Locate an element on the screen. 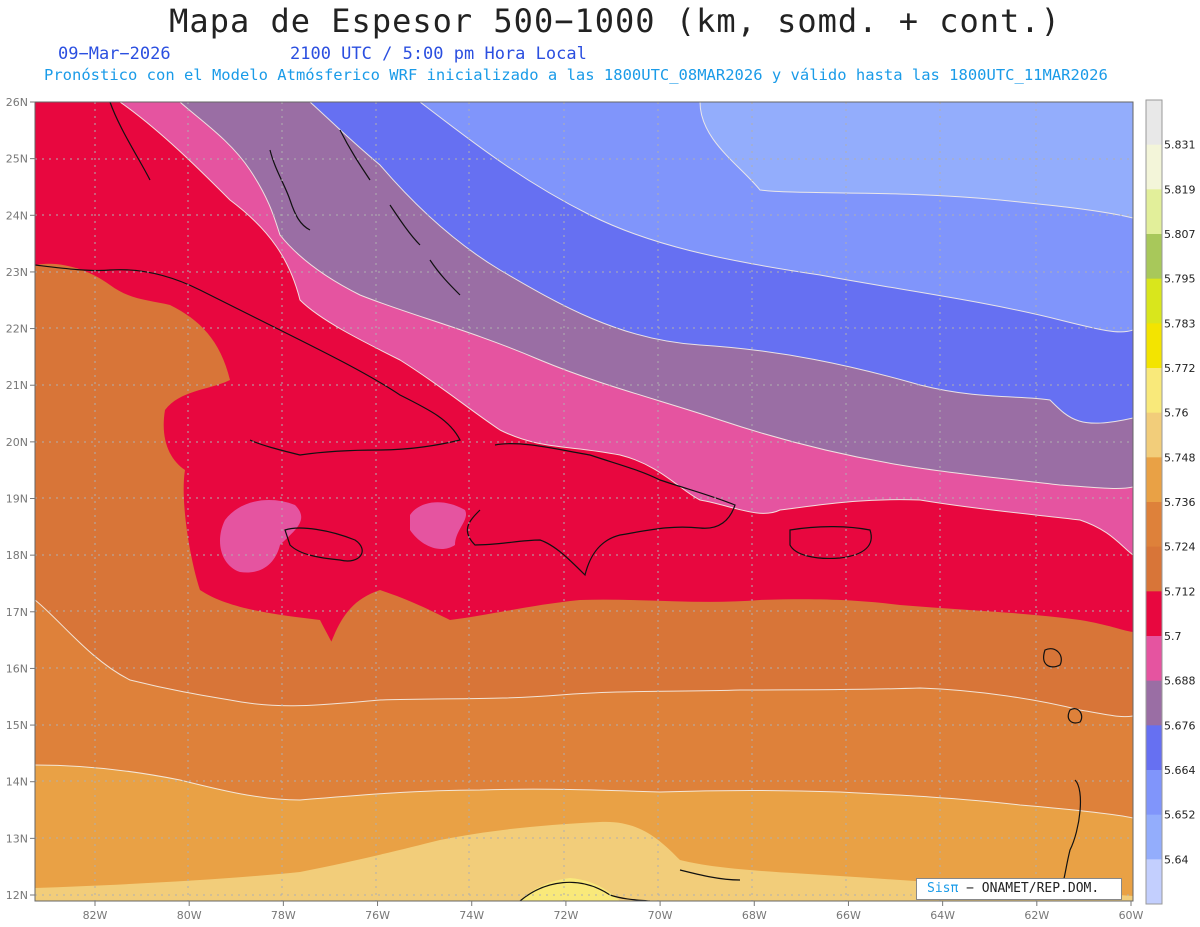 The height and width of the screenshot is (927, 1200). lon-label: 78W is located at coordinates (283, 915).